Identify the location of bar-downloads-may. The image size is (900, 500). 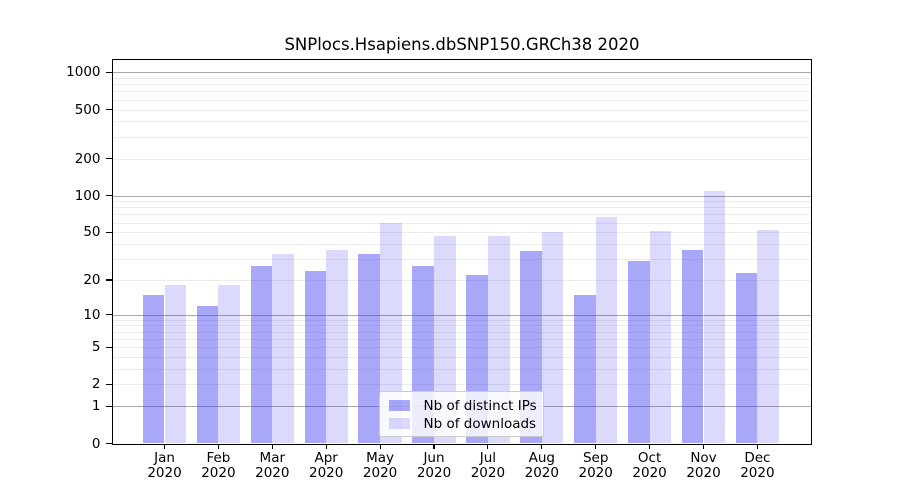
(391, 333).